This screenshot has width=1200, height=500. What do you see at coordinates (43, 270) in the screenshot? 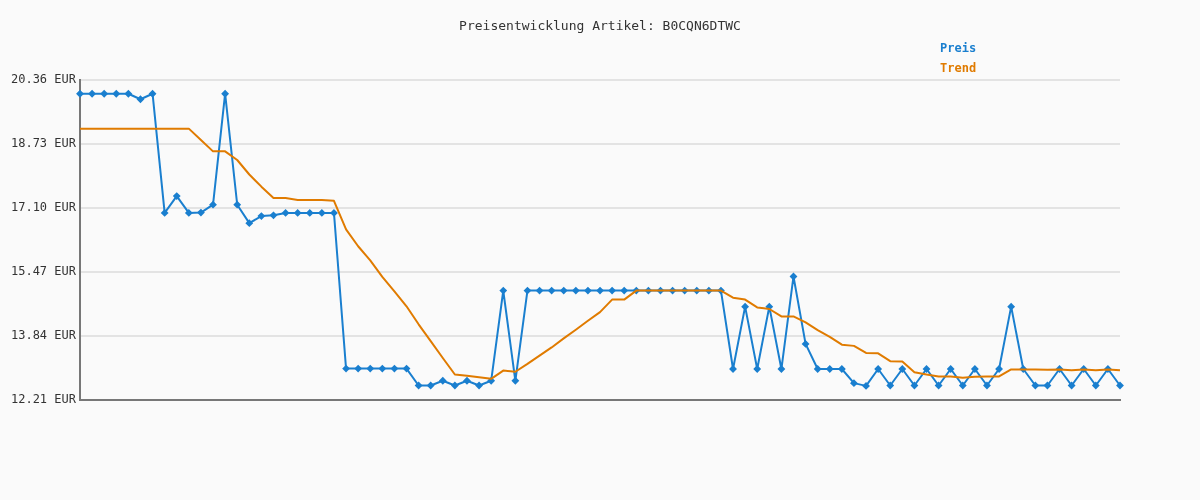
I see `y-tick-label: 15.47 EUR` at bounding box center [43, 270].